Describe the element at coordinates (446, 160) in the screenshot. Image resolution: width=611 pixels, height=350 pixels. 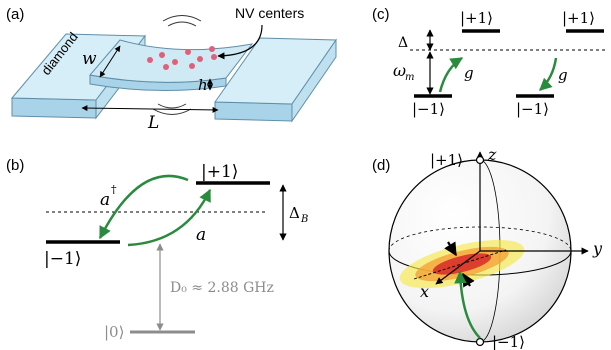
I see `d-top-state: |+1⟩` at that location.